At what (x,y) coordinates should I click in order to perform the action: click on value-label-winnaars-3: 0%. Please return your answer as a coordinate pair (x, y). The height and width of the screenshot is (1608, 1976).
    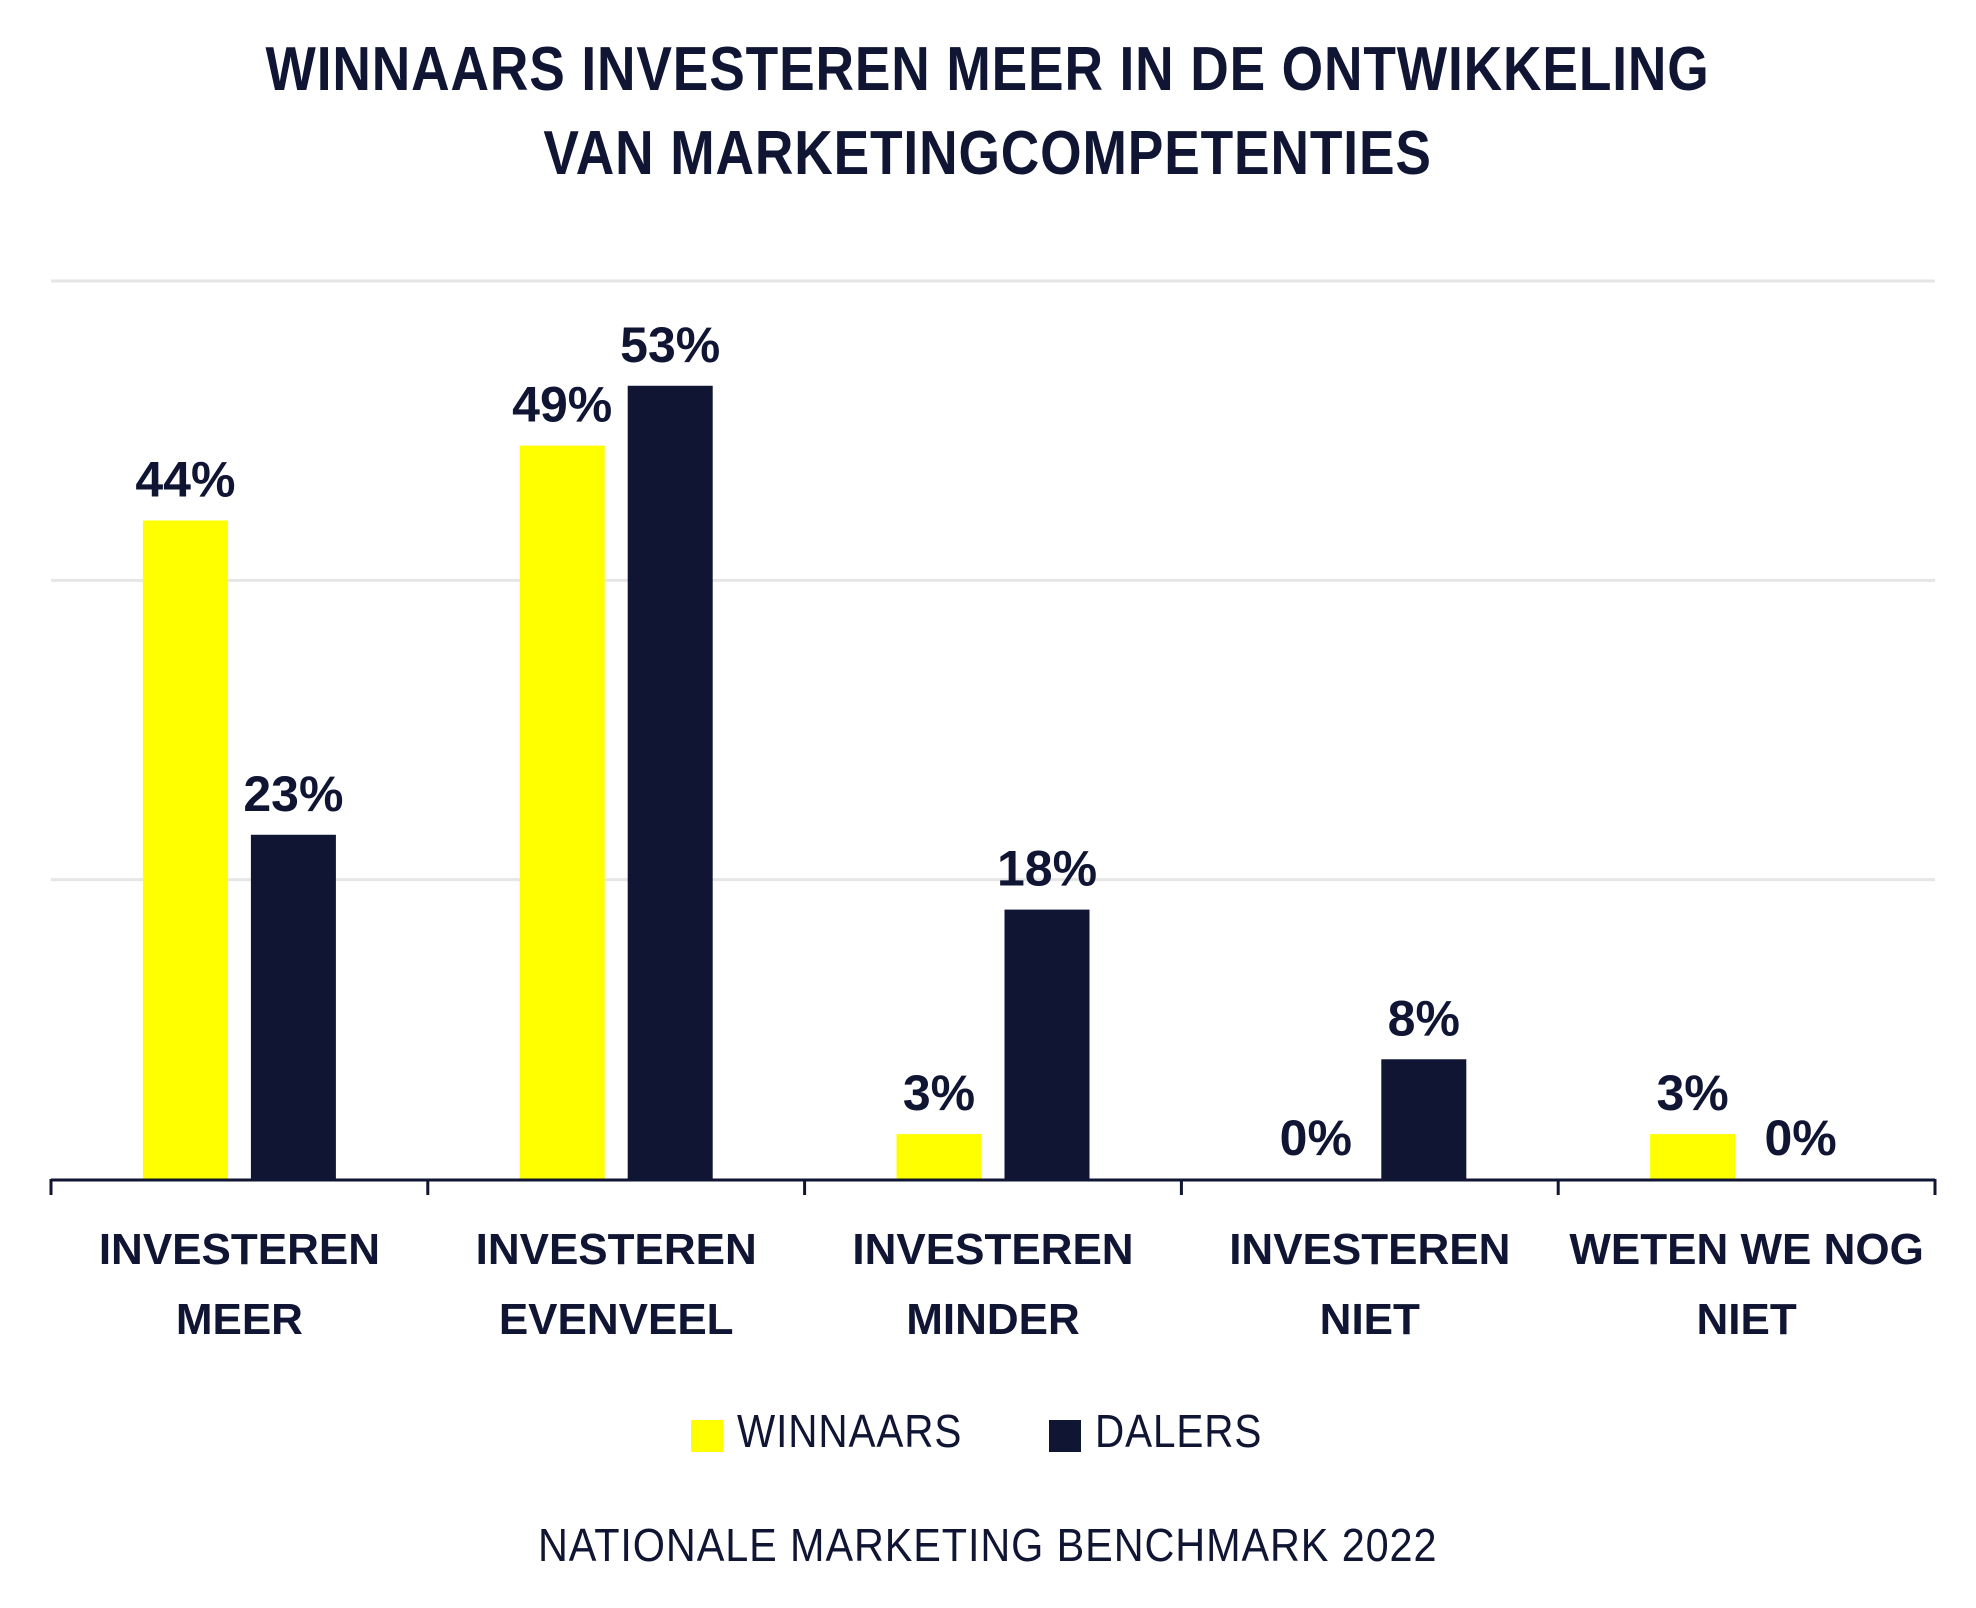
    Looking at the image, I should click on (1316, 1138).